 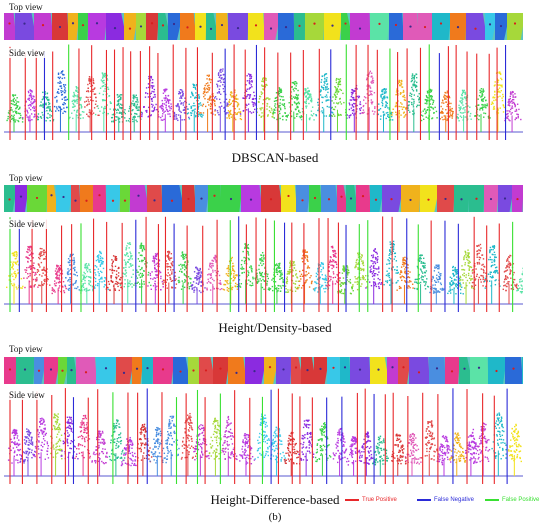 I want to click on false-negative-line-icon, so click(x=424, y=500).